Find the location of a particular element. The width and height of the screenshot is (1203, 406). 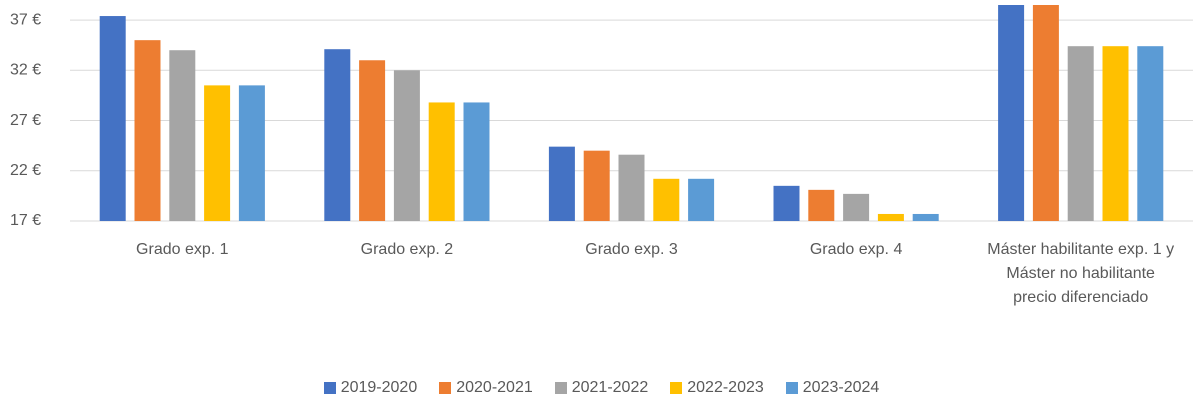

legend-item: 2021-2022 is located at coordinates (601, 388).